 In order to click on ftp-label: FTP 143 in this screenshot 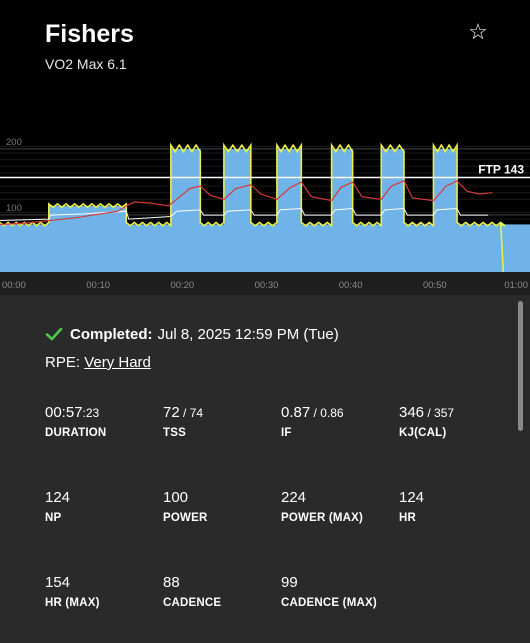, I will do `click(501, 169)`.